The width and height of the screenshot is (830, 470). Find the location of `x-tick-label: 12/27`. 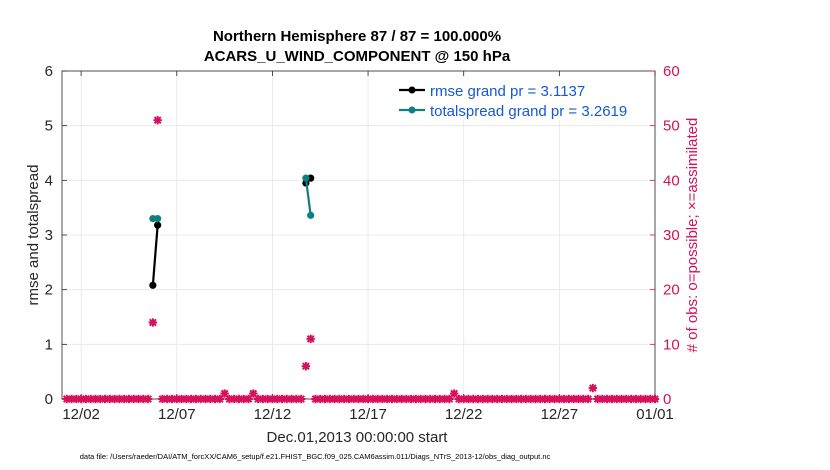

x-tick-label: 12/27 is located at coordinates (560, 414).